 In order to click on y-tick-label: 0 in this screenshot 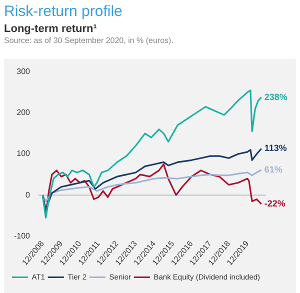, I will do `click(28, 195)`.